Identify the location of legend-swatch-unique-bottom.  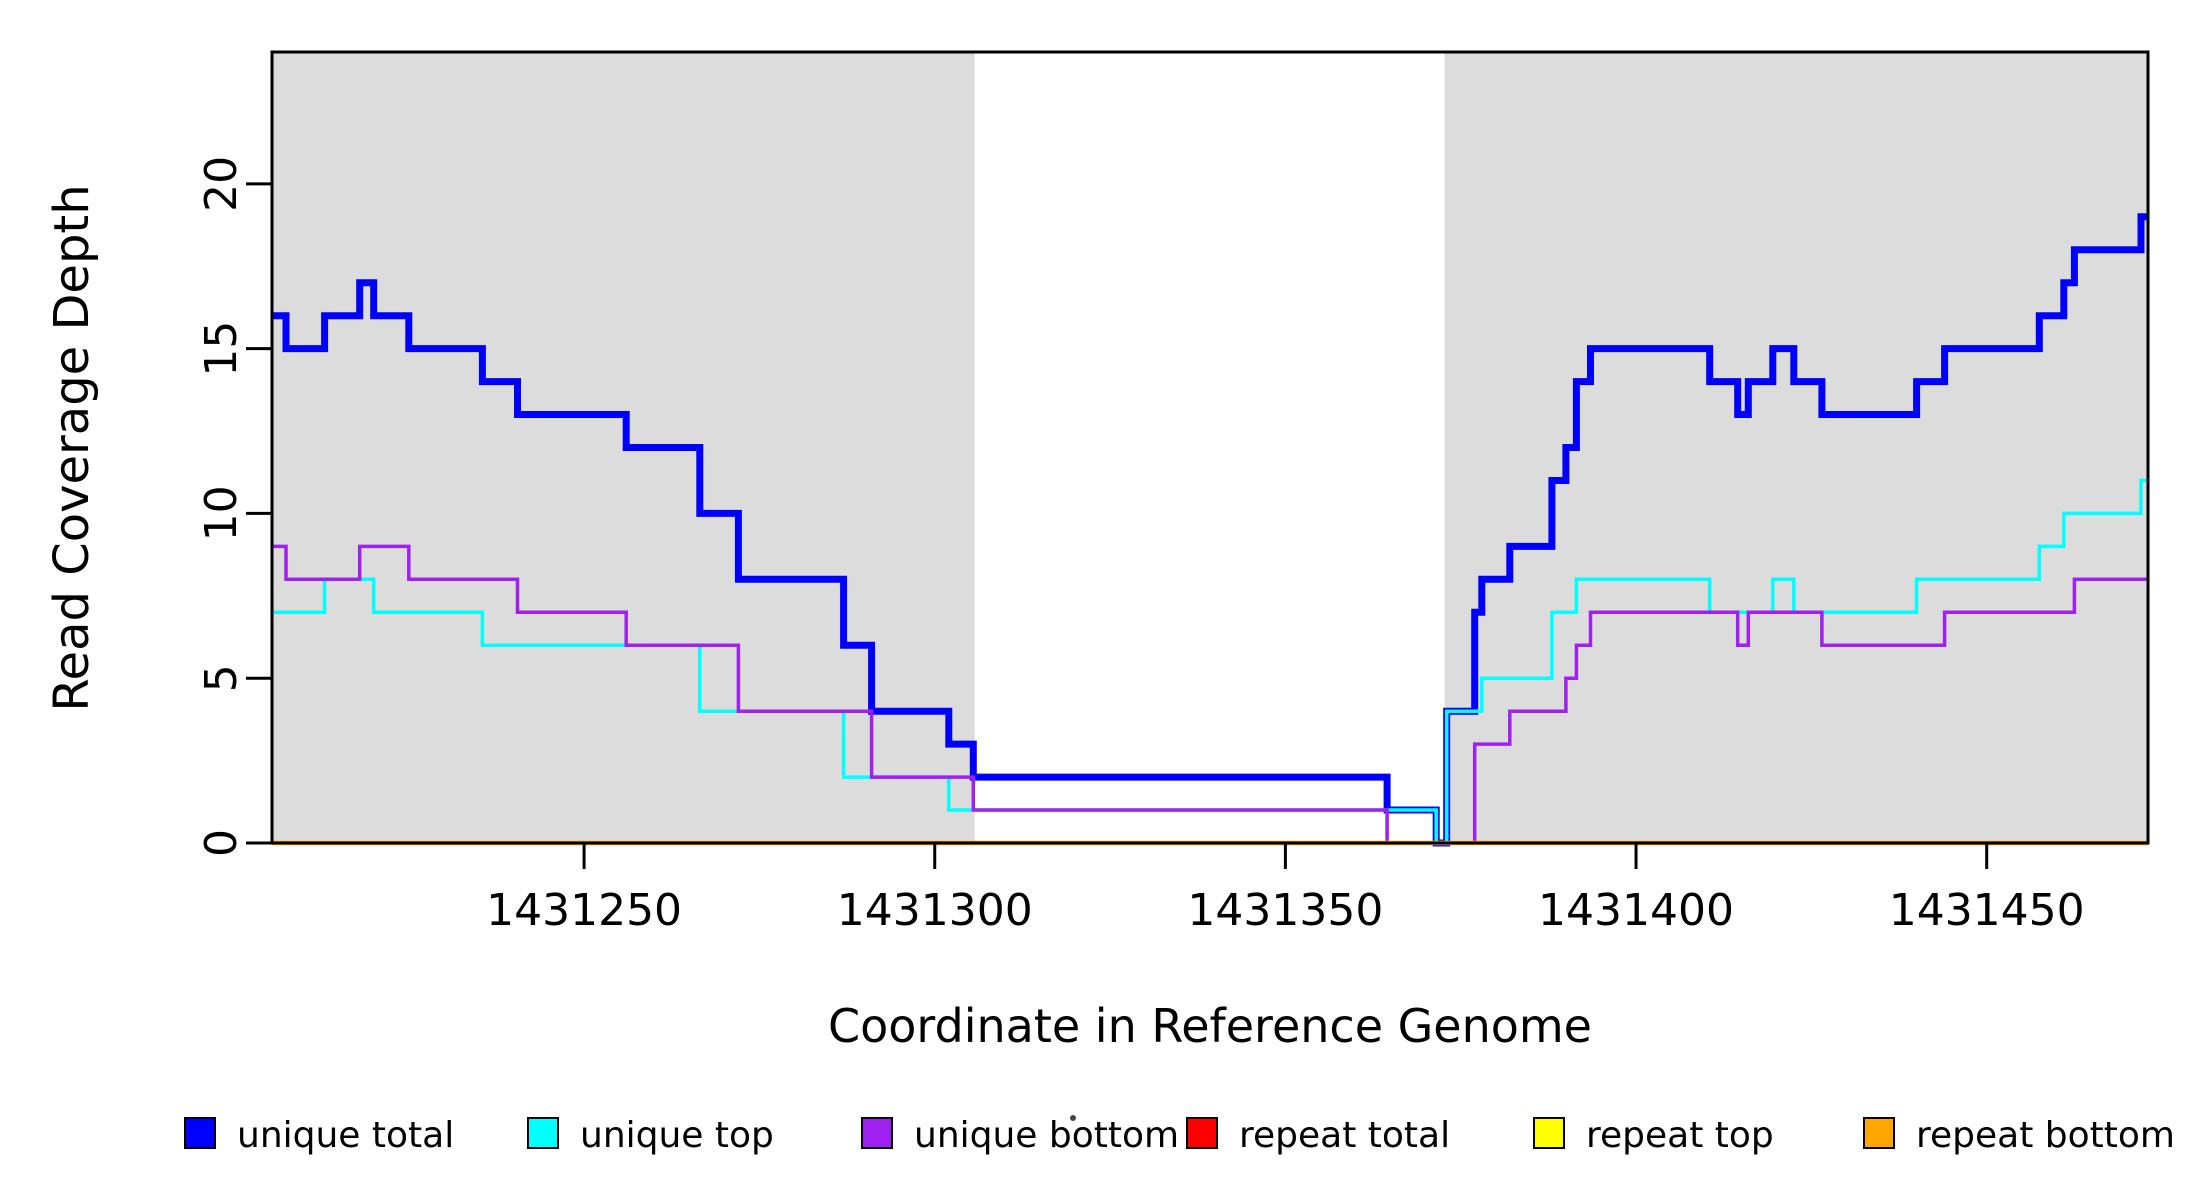
(877, 1133).